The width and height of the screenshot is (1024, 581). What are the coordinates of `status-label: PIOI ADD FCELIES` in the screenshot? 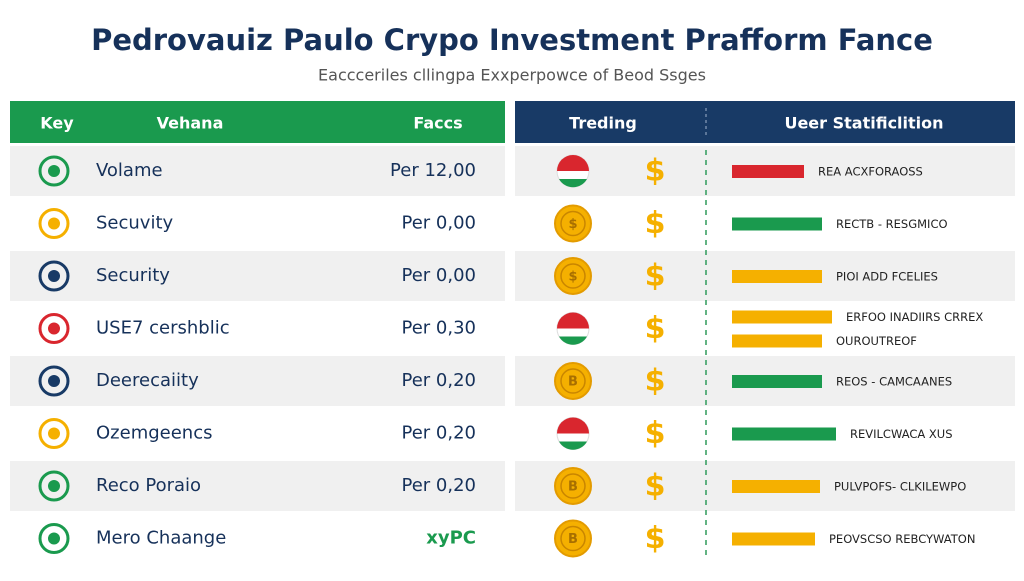 It's located at (887, 277).